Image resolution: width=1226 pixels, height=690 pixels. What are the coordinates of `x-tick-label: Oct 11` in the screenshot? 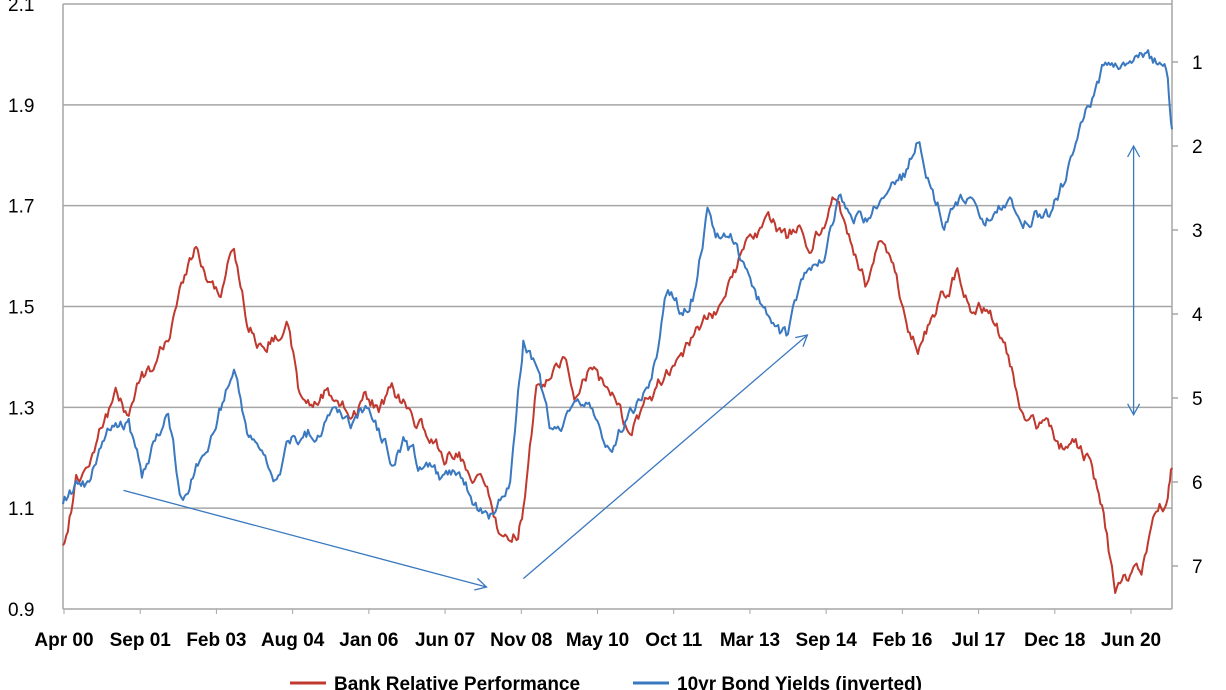 It's located at (673, 640).